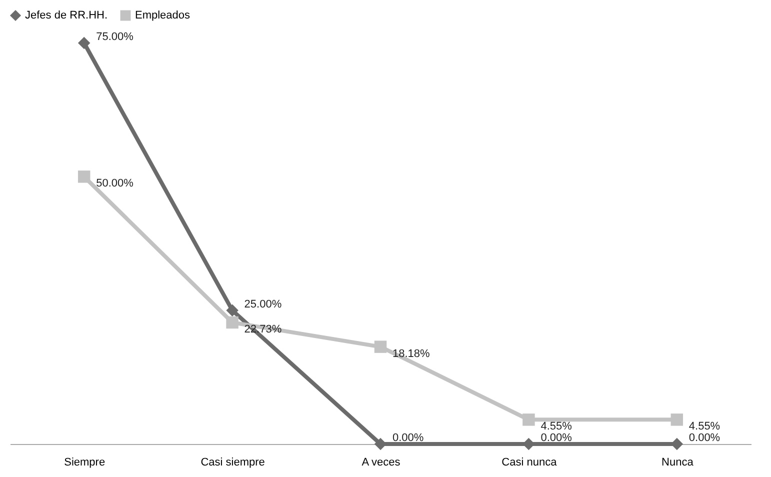 Image resolution: width=771 pixels, height=477 pixels. I want to click on data-label: 25.00%, so click(263, 304).